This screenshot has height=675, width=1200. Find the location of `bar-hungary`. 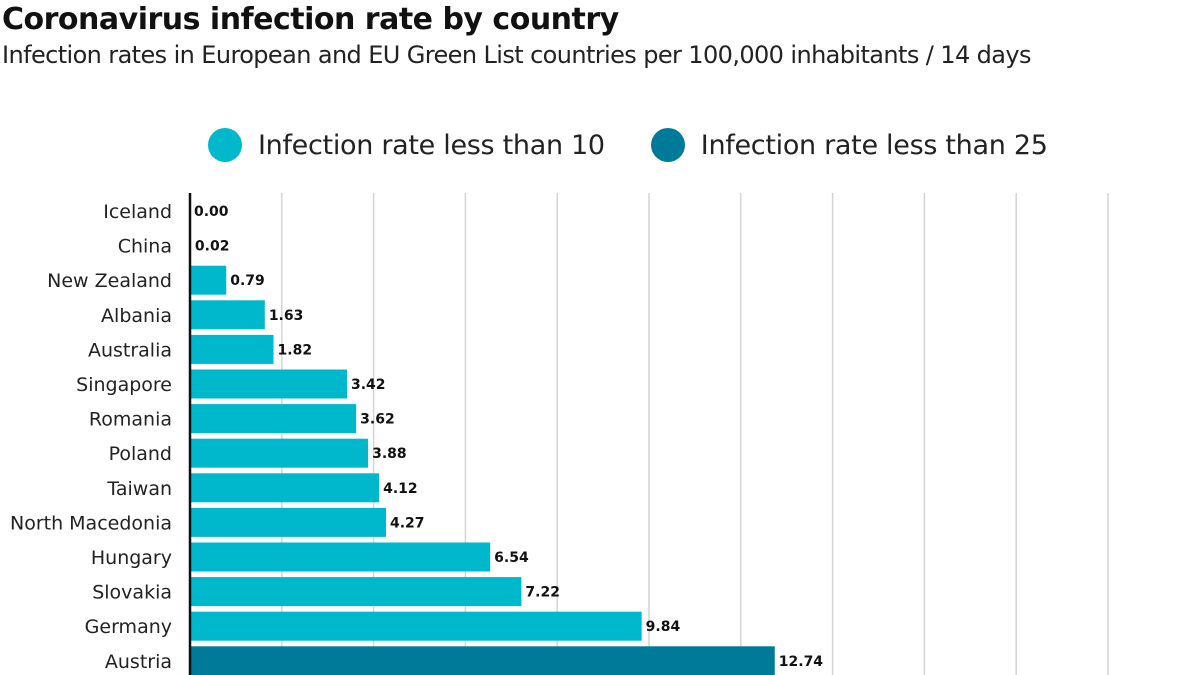

bar-hungary is located at coordinates (340, 557).